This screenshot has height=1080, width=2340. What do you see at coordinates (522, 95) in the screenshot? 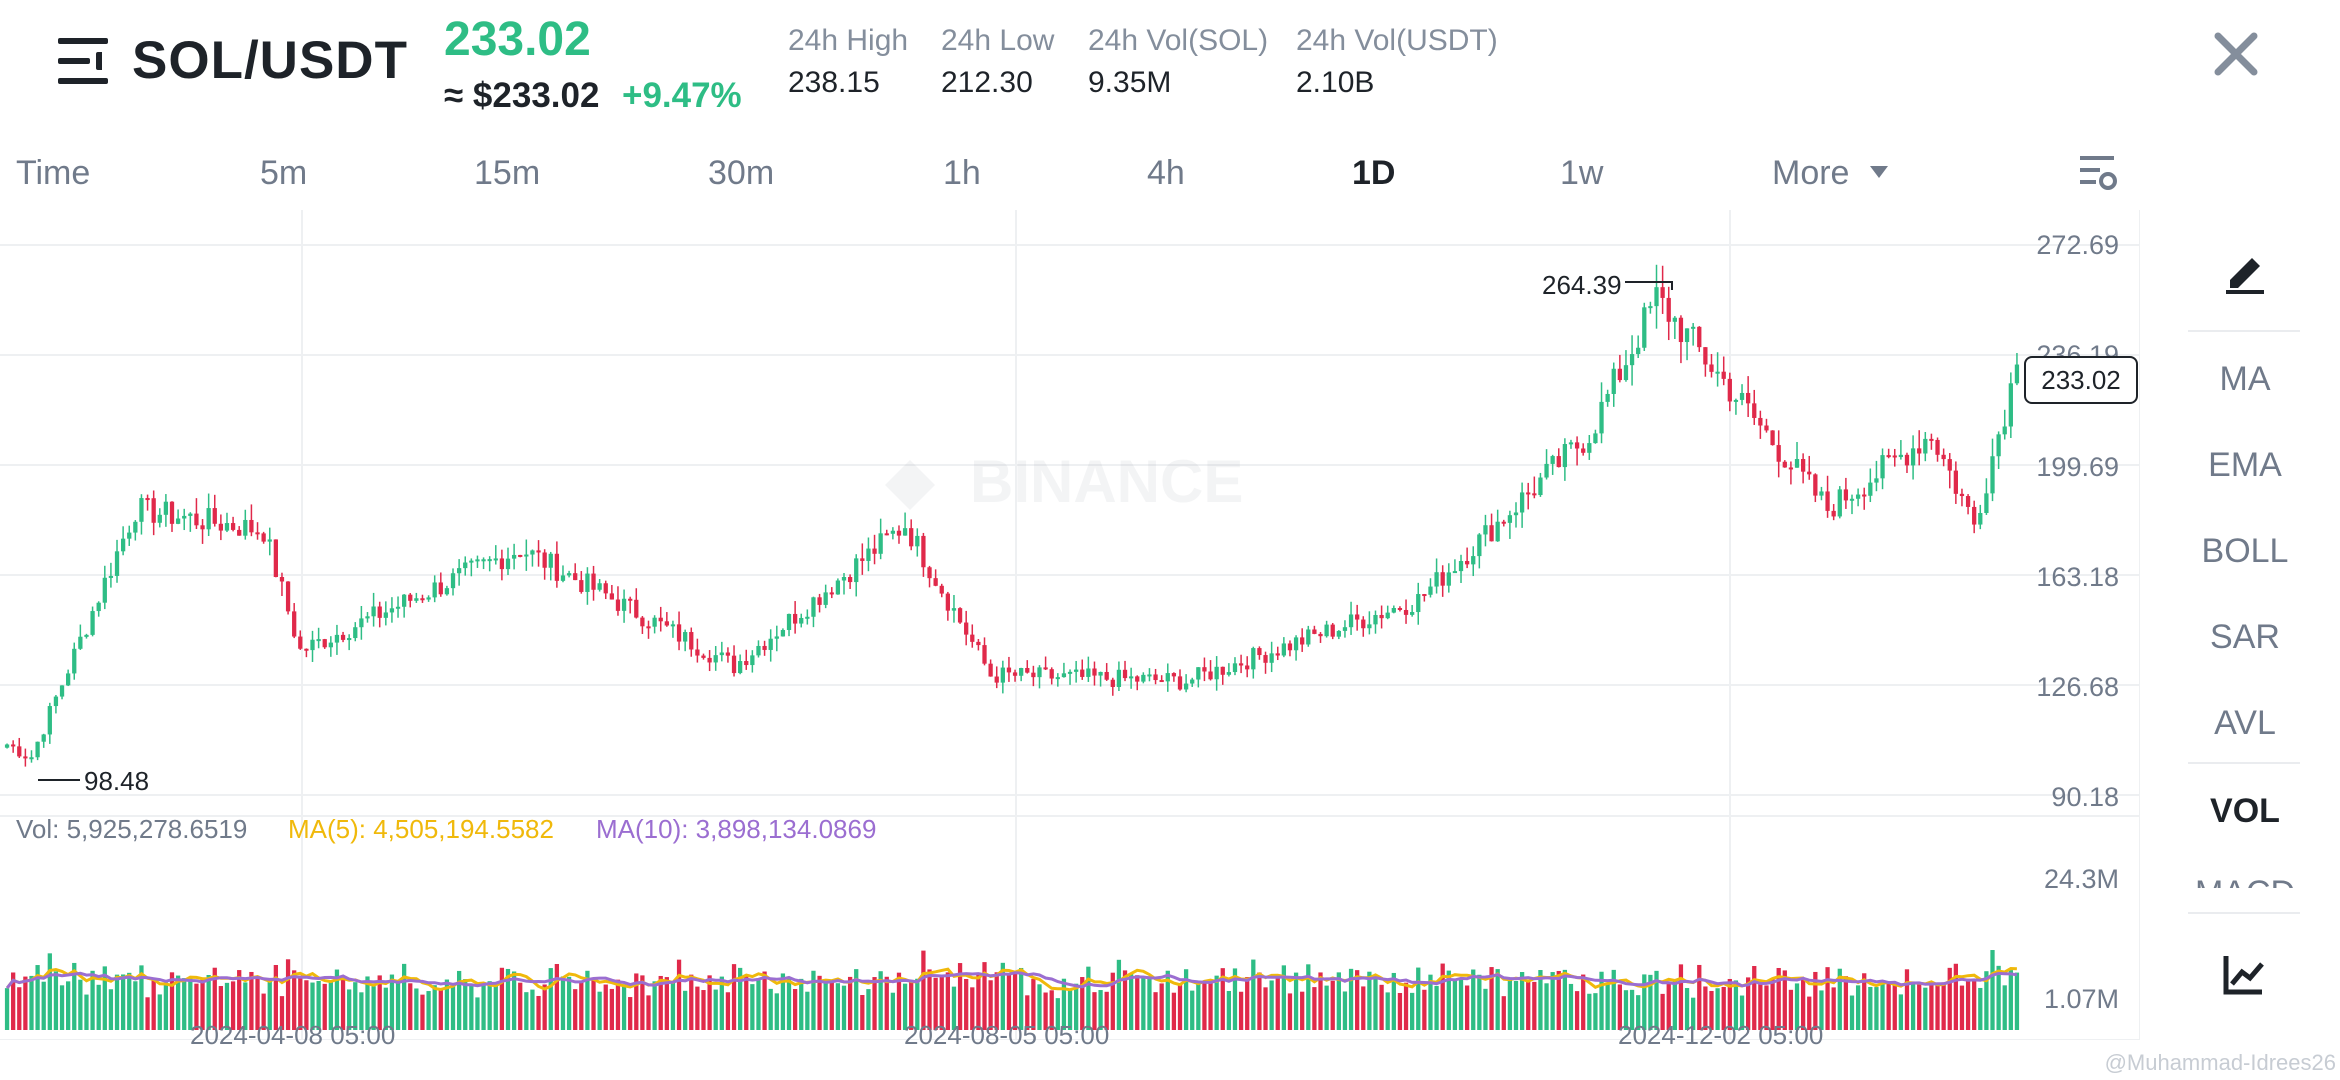
I see `usd-price: ≈ $233.02` at bounding box center [522, 95].